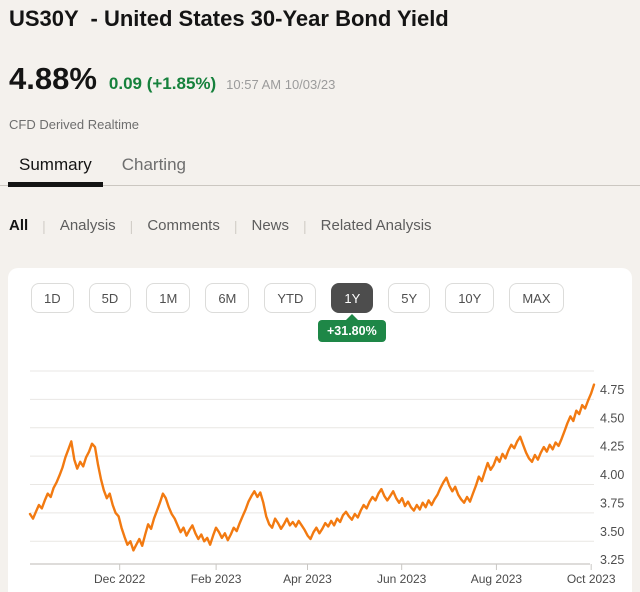  Describe the element at coordinates (307, 579) in the screenshot. I see `x-axis-label: Apr 2023` at that location.